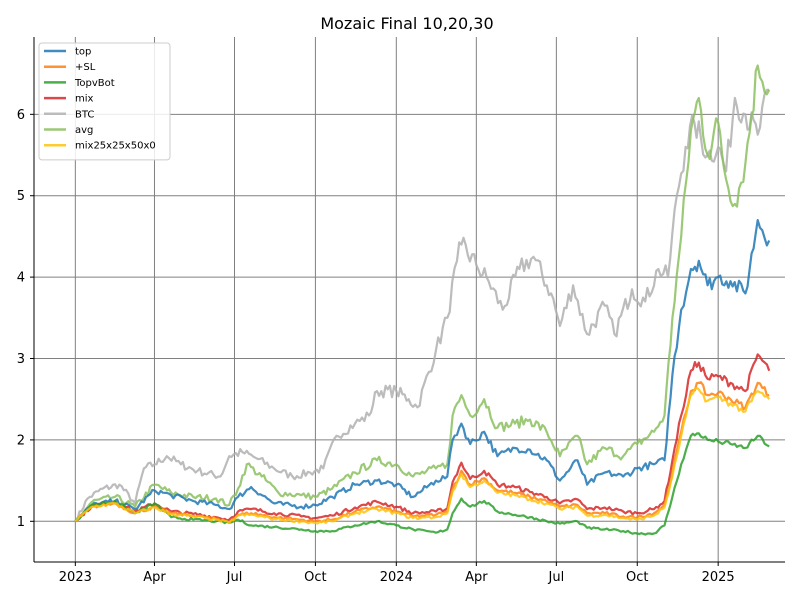 This screenshot has width=800, height=604. I want to click on y-tick-label: 6, so click(21, 115).